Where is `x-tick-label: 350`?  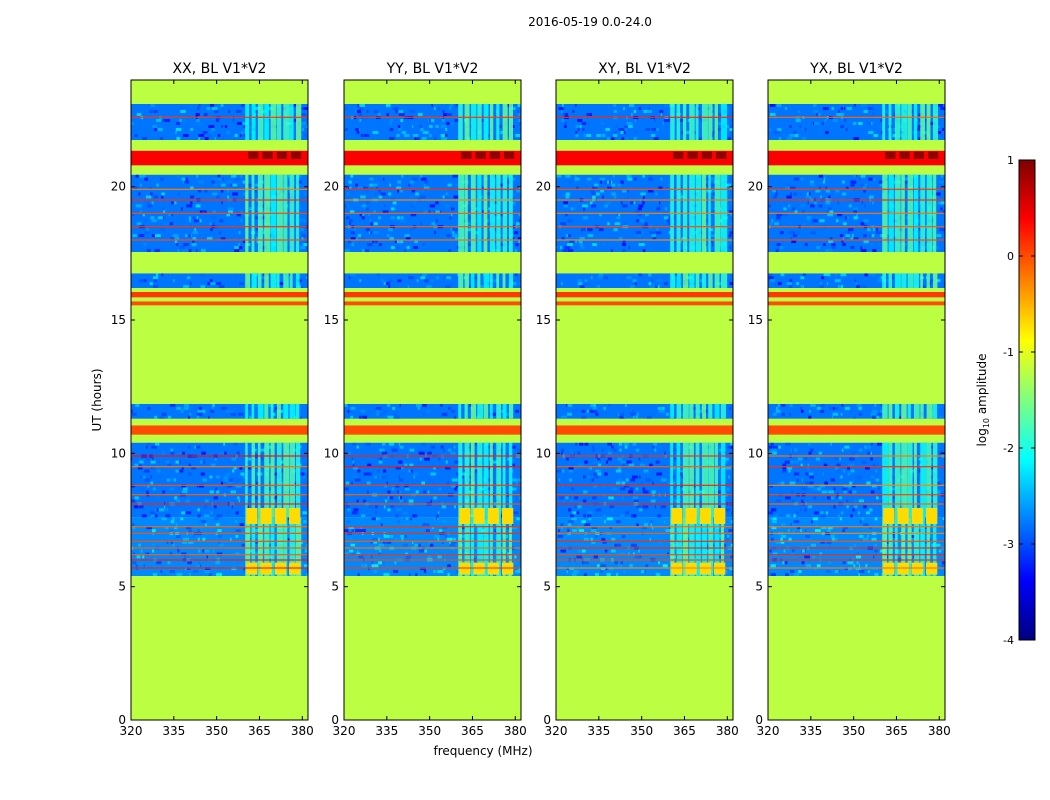
x-tick-label: 350 is located at coordinates (429, 731).